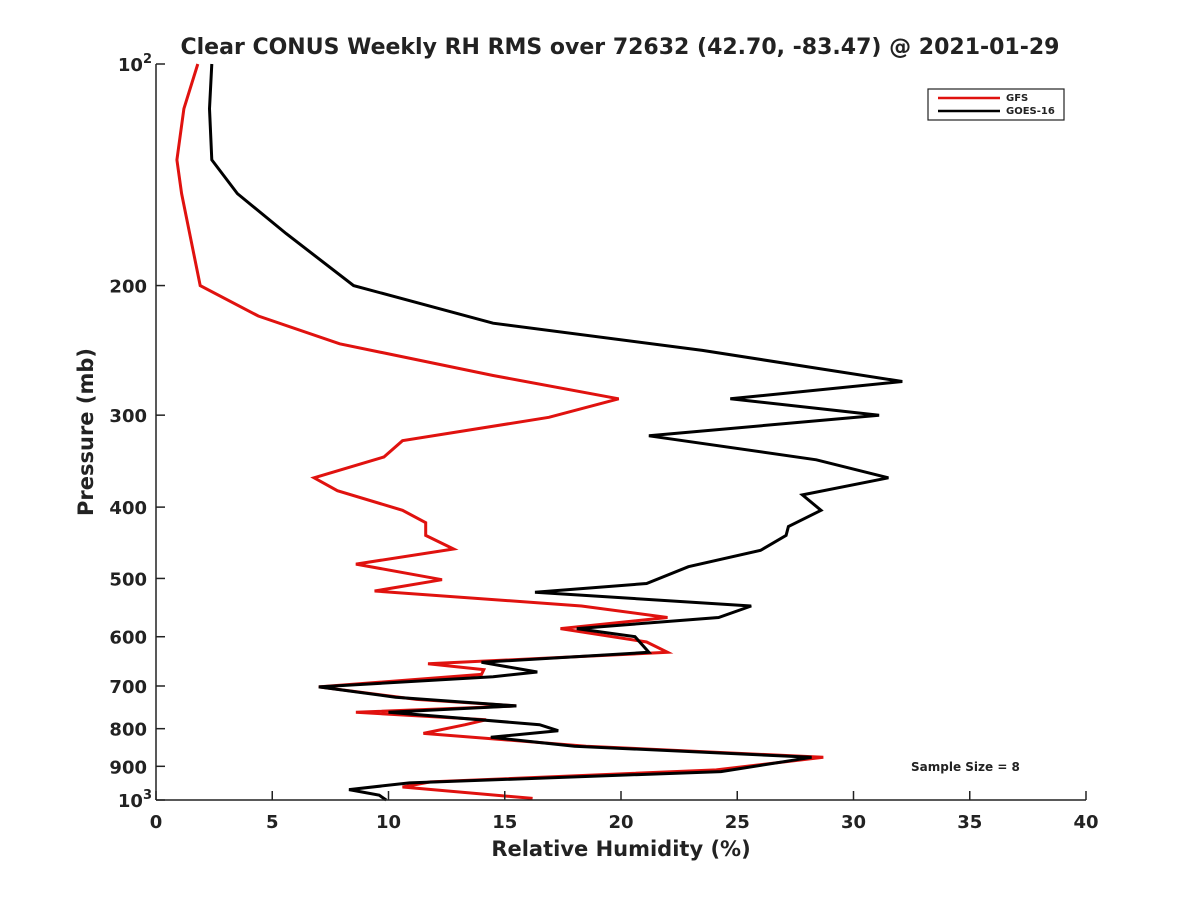  What do you see at coordinates (1017, 98) in the screenshot?
I see `legend-label-gfs: GFS` at bounding box center [1017, 98].